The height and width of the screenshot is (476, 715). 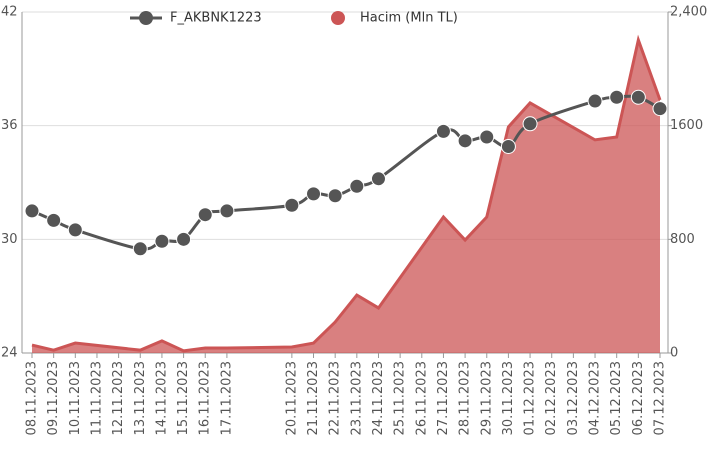 I want to click on x-tick-label: 08.11.2023, so click(x=32, y=398).